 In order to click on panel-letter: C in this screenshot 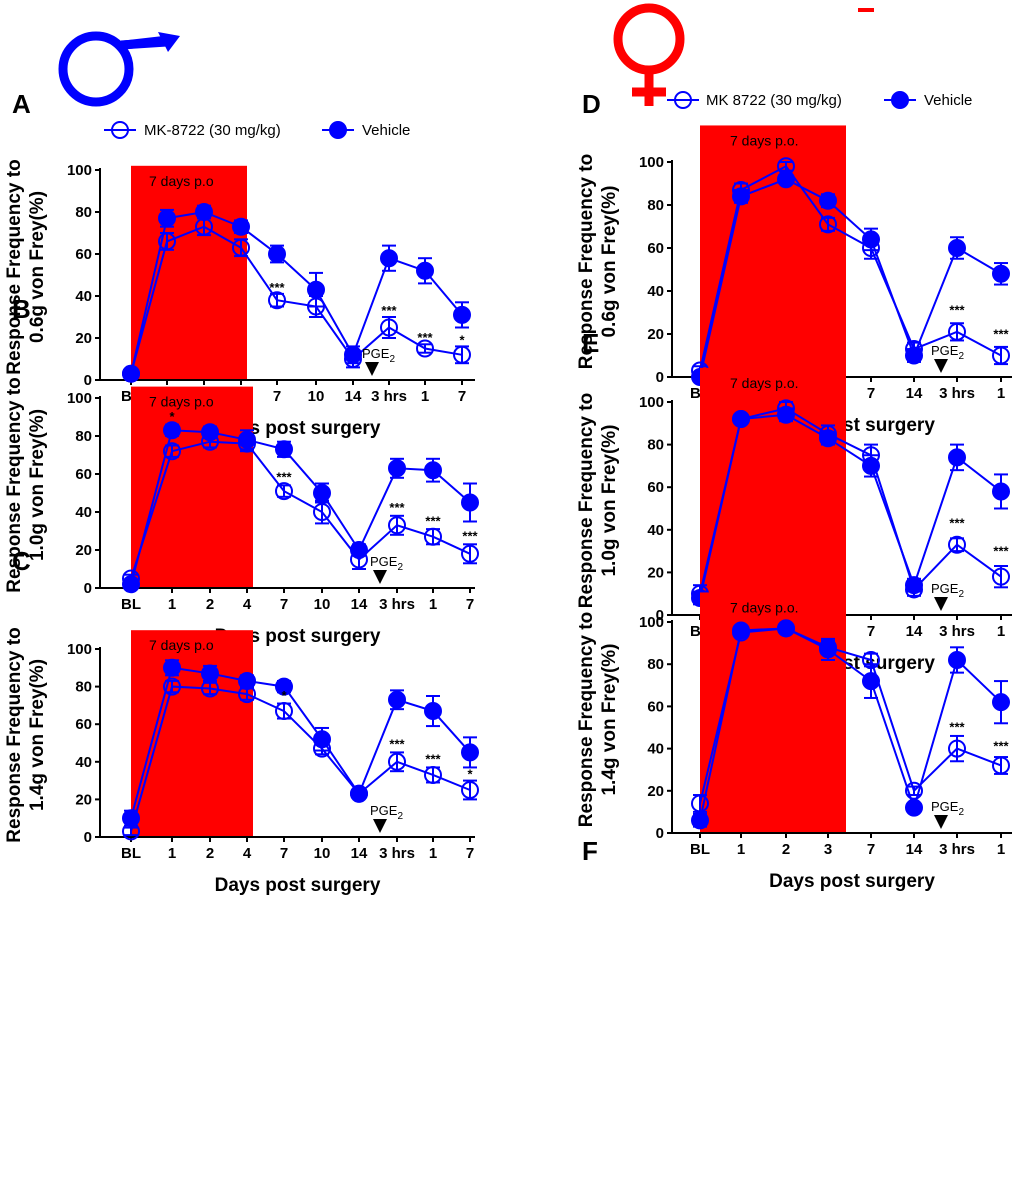, I will do `click(21, 561)`.